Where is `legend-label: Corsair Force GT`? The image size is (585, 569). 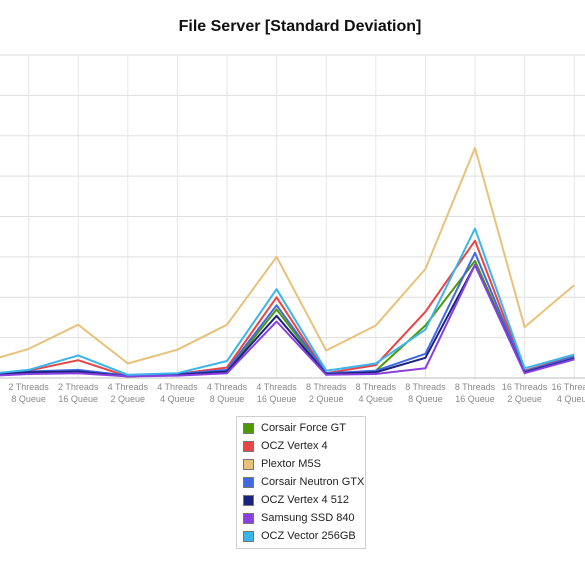
legend-label: Corsair Force GT is located at coordinates (303, 428).